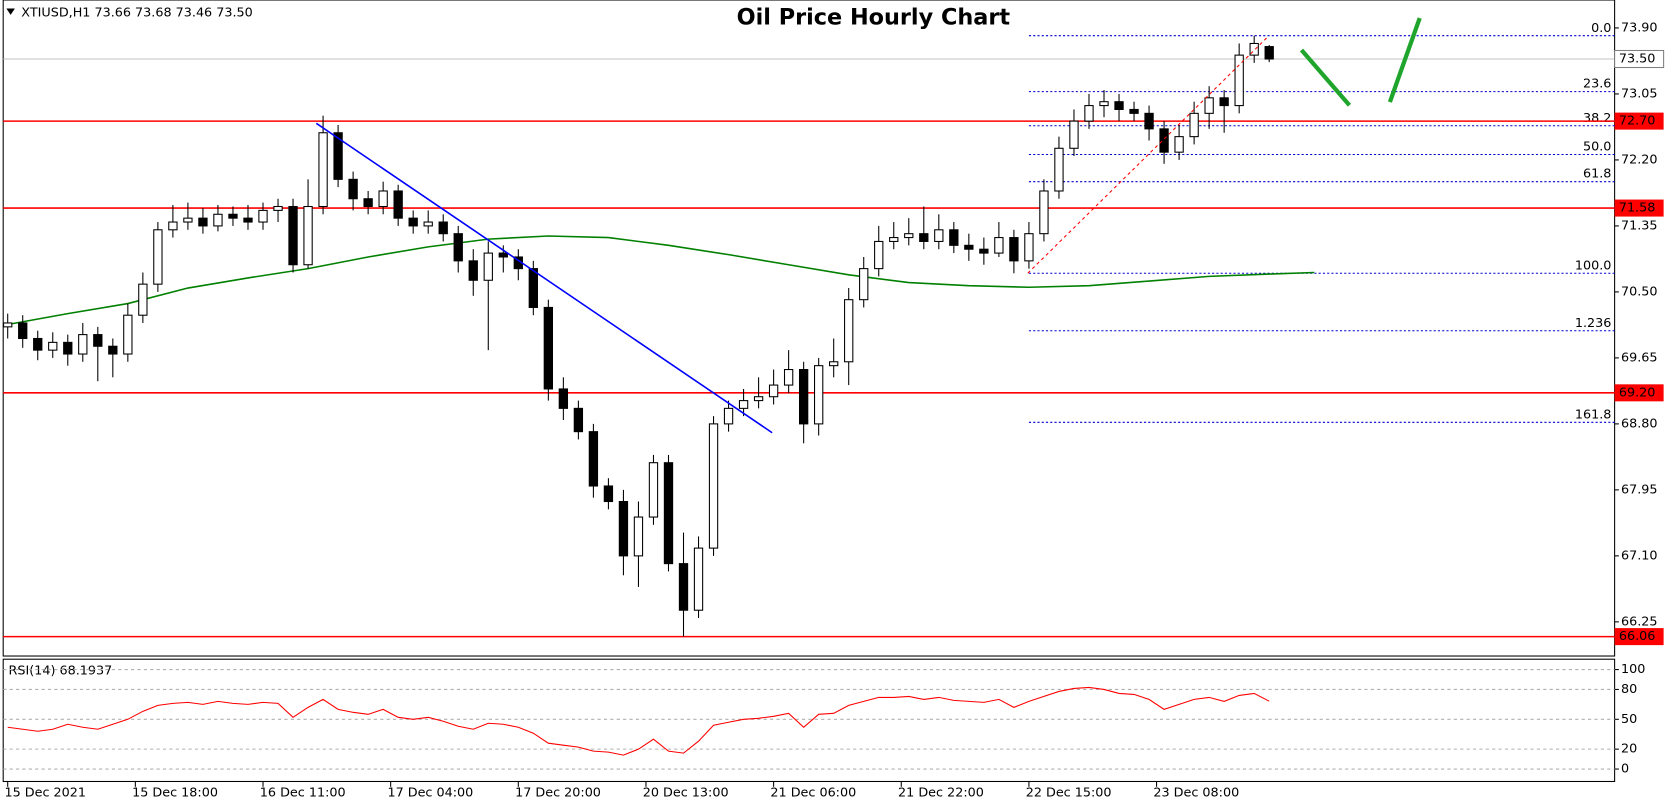 The image size is (1670, 807). Describe the element at coordinates (1597, 118) in the screenshot. I see `fib-label: 38.2` at that location.